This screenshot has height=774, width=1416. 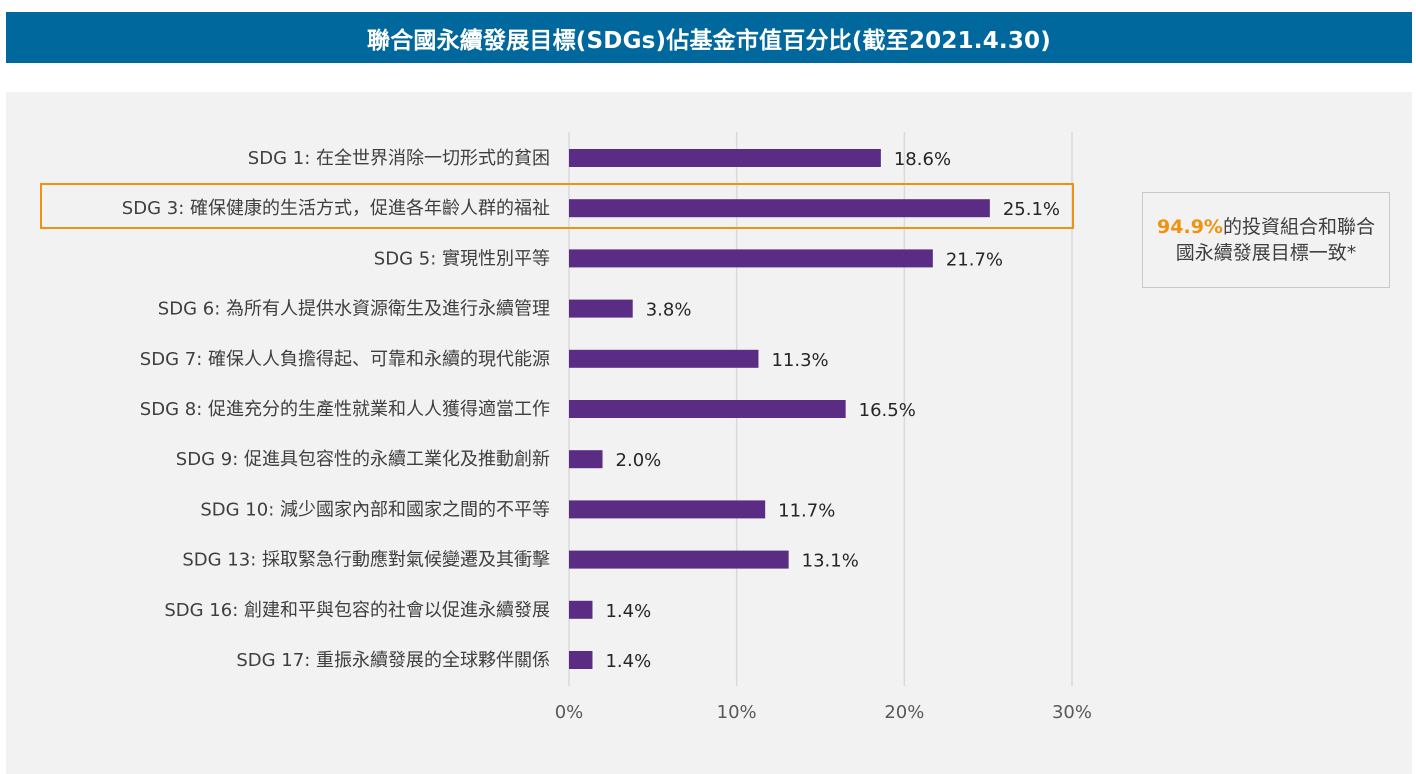 What do you see at coordinates (669, 310) in the screenshot?
I see `data-label: 3.8%` at bounding box center [669, 310].